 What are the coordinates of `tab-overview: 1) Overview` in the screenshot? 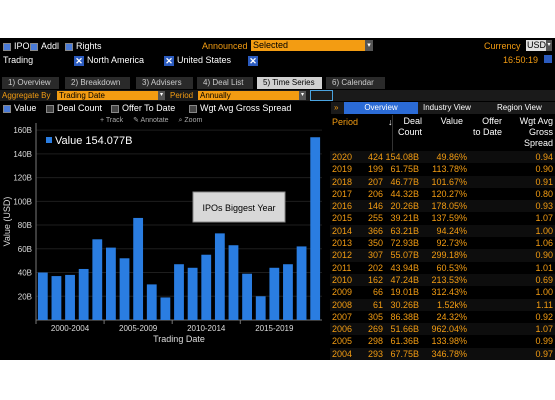 It's located at (31, 83).